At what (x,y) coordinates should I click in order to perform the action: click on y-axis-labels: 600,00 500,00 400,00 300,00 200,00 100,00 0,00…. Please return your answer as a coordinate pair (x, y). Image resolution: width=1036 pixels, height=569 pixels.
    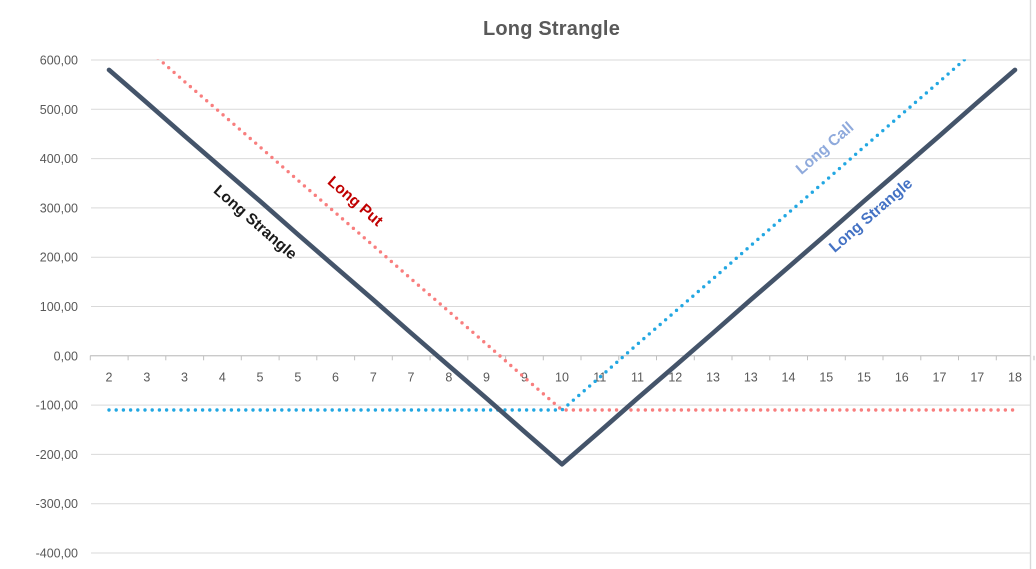
    Looking at the image, I should click on (57, 307).